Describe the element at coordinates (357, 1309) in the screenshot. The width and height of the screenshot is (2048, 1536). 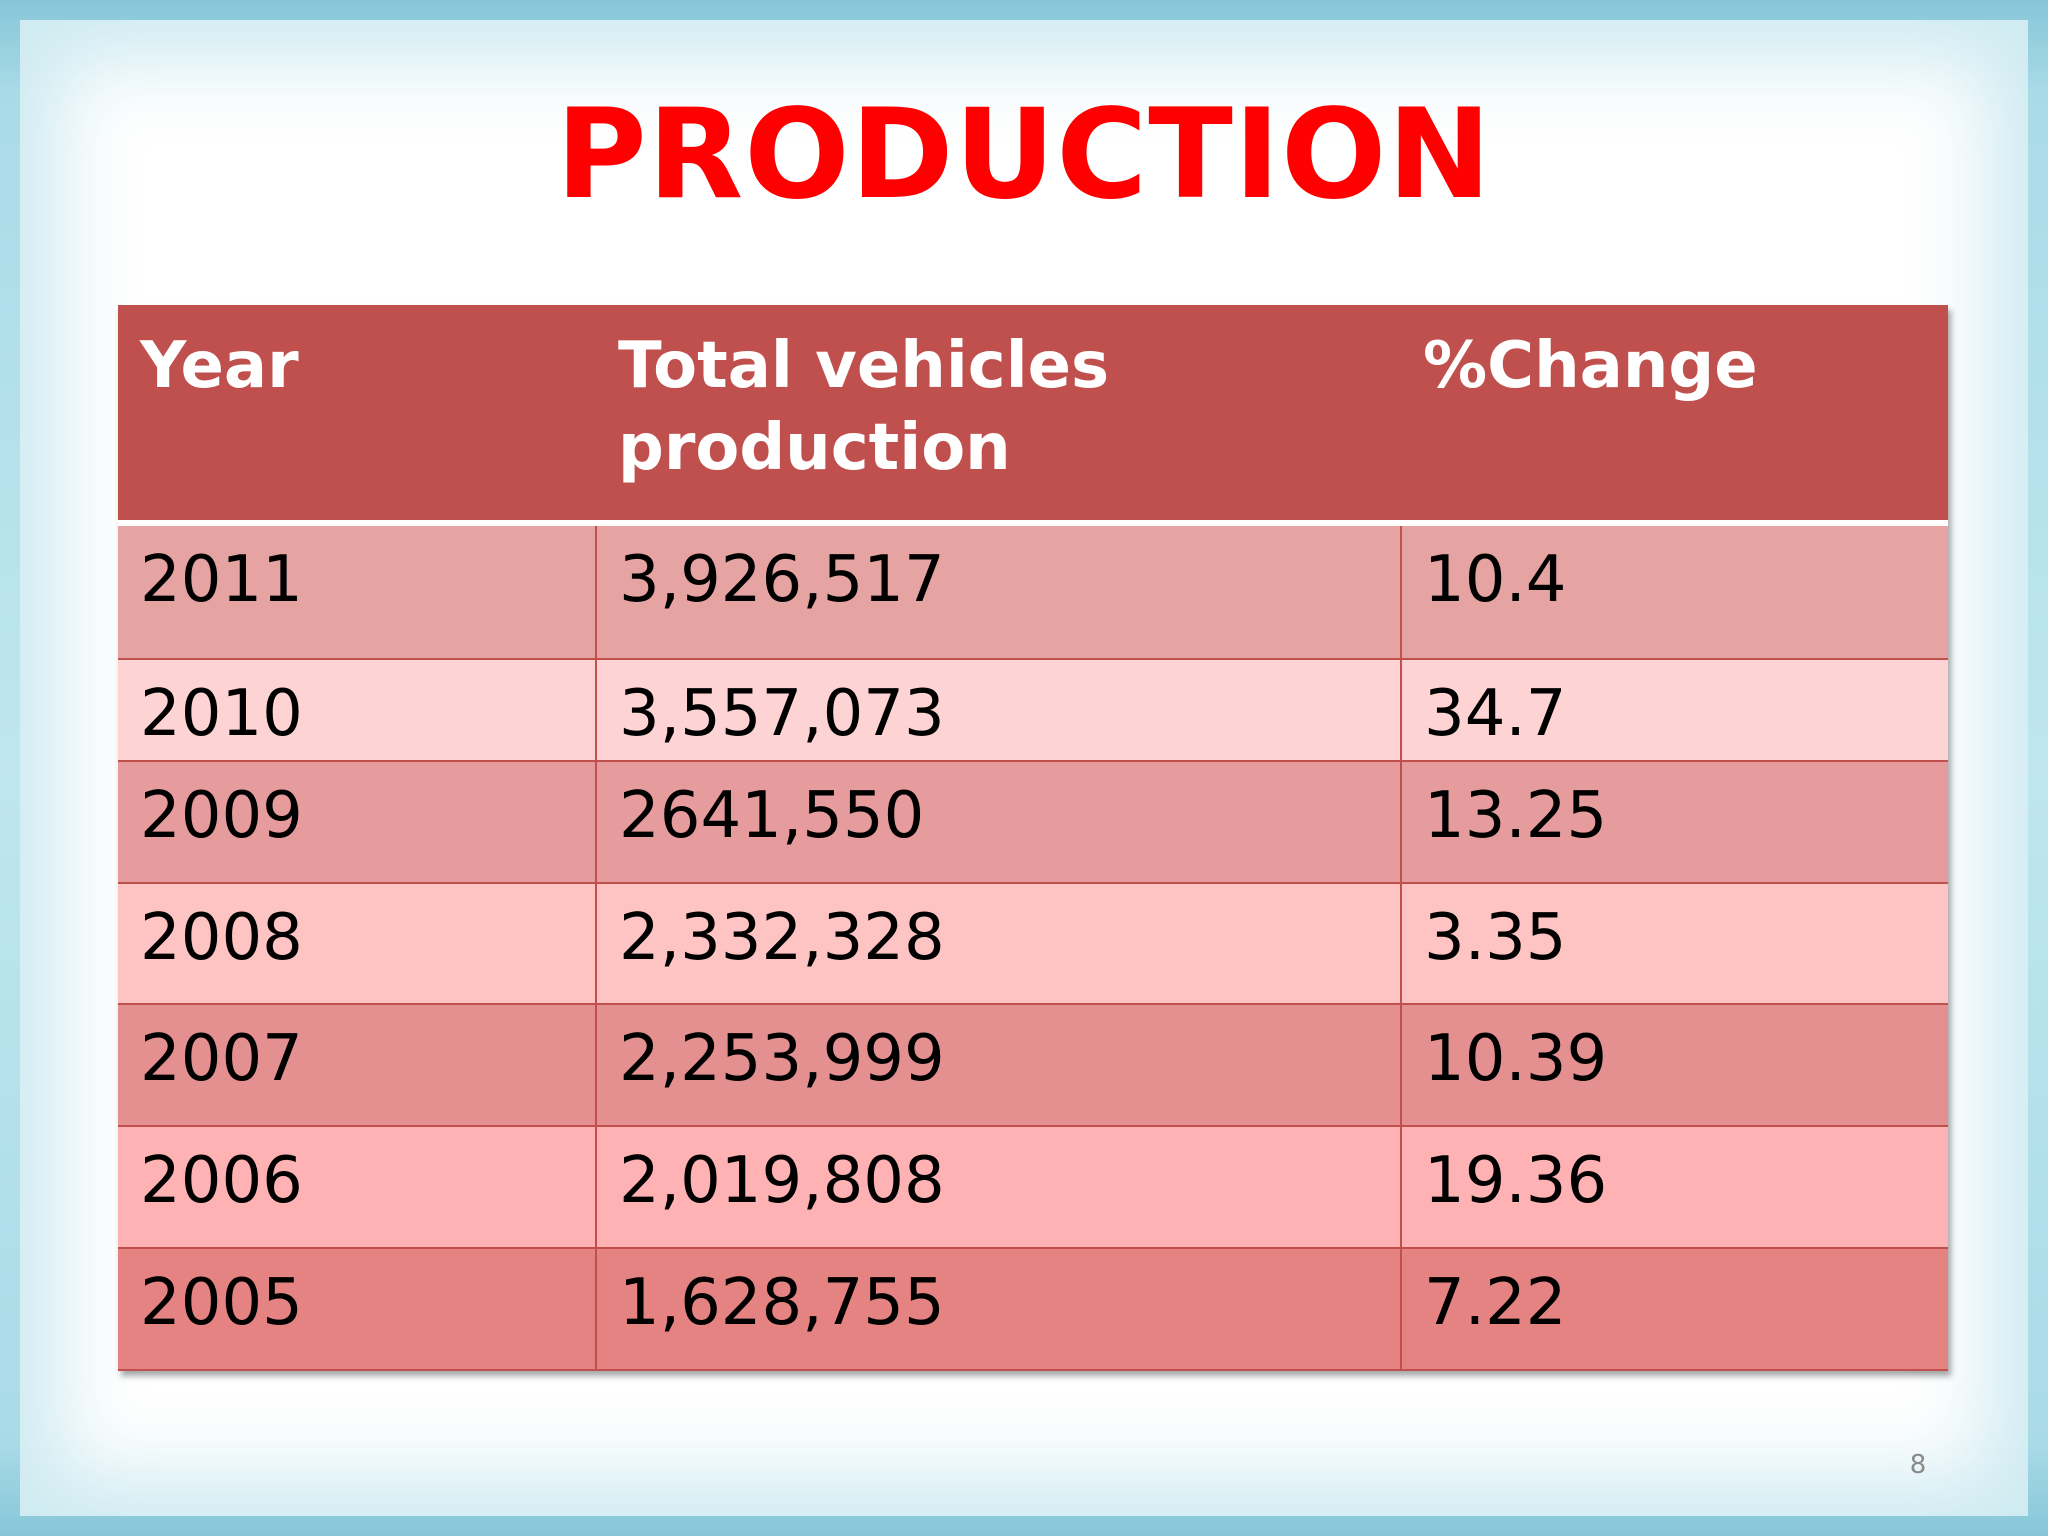
I see `cell-year: 2005` at that location.